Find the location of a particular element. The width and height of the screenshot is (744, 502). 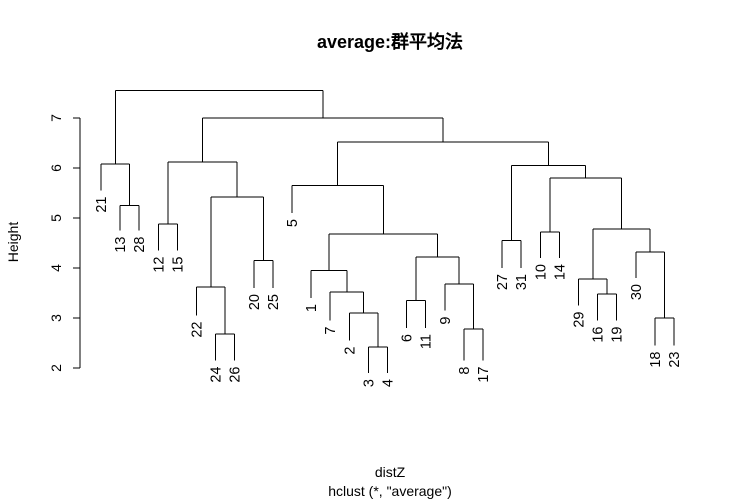

y-tick-label: 6 is located at coordinates (56, 168).